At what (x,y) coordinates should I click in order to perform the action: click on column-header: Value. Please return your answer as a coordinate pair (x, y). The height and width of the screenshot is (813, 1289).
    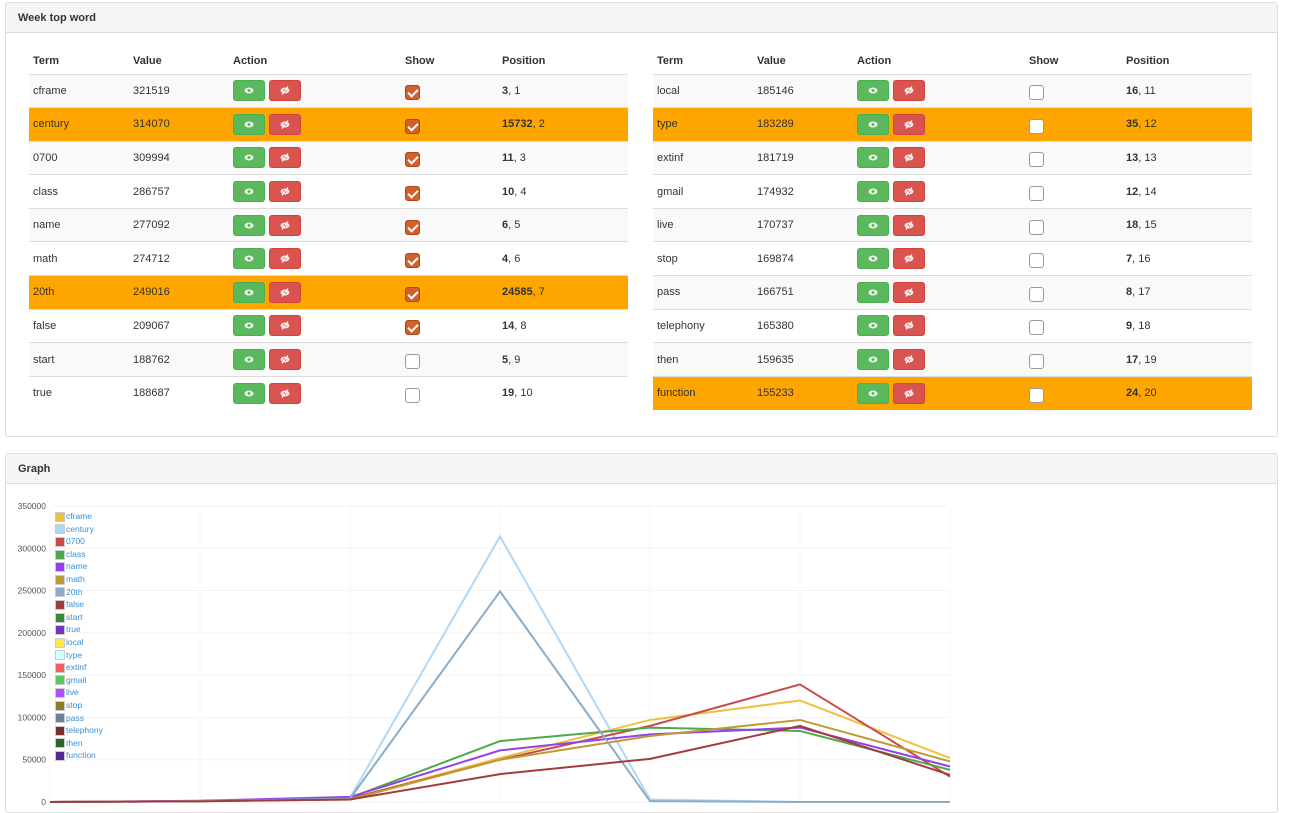
    Looking at the image, I should click on (147, 60).